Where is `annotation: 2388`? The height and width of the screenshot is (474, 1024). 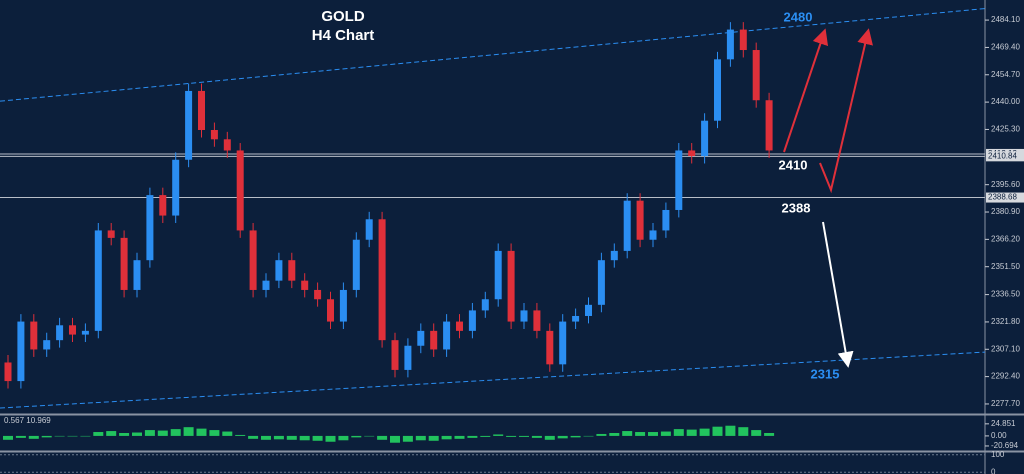 annotation: 2388 is located at coordinates (796, 207).